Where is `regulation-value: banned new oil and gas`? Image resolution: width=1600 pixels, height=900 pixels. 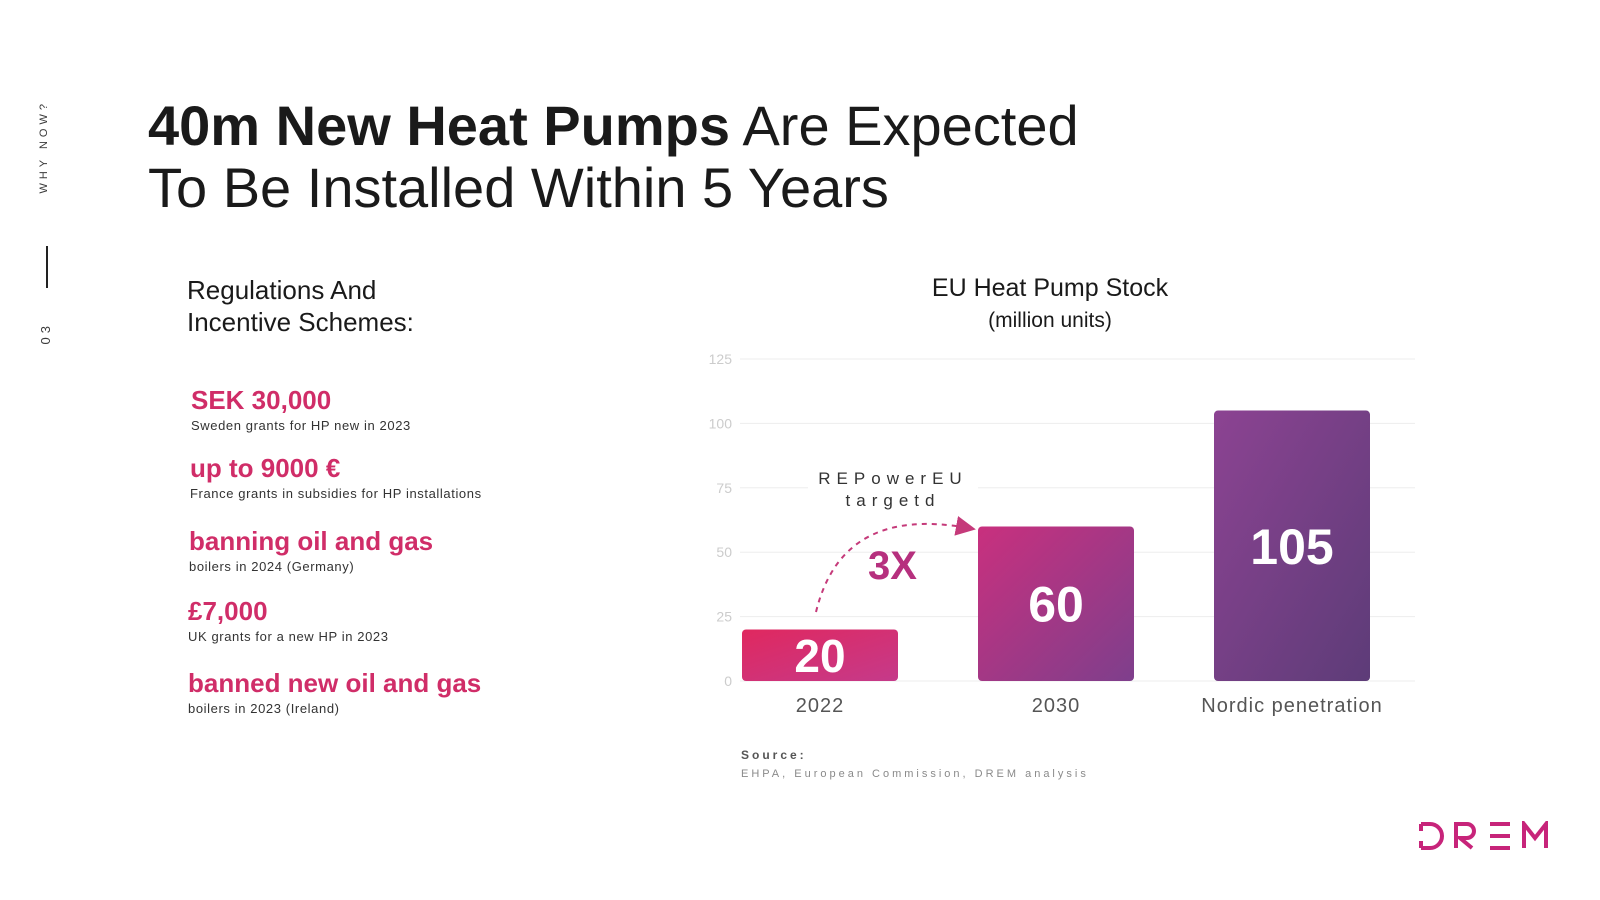
regulation-value: banned new oil and gas is located at coordinates (335, 683).